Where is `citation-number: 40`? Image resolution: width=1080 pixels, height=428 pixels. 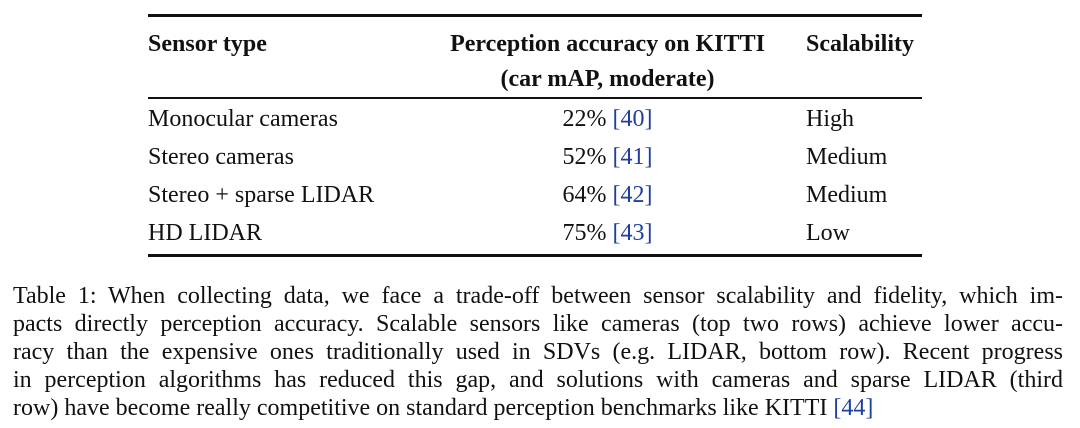
citation-number: 40 is located at coordinates (632, 119).